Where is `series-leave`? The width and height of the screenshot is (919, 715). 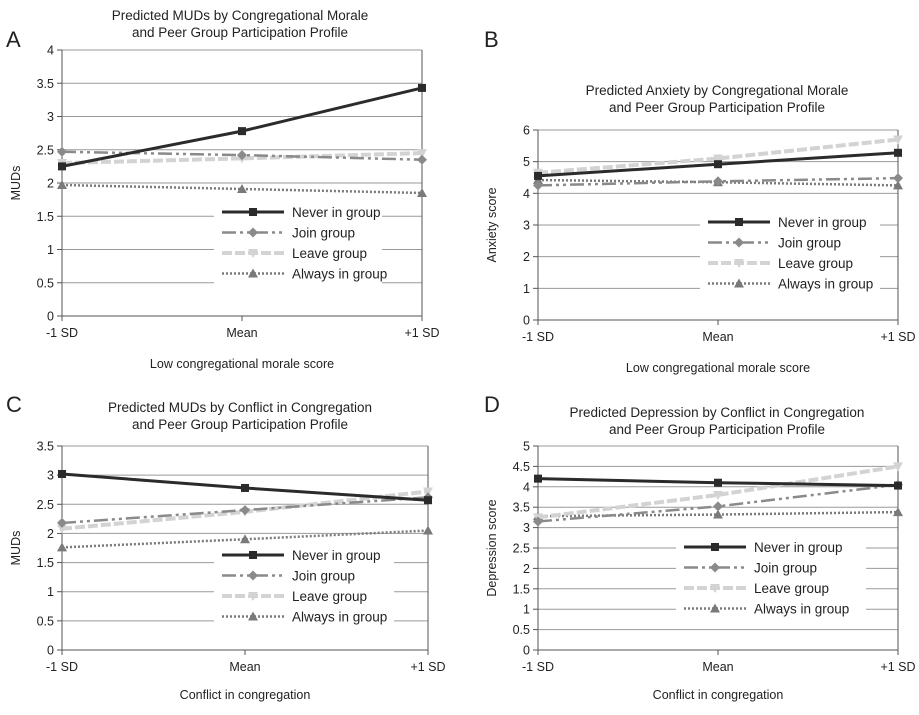
series-leave is located at coordinates (718, 492).